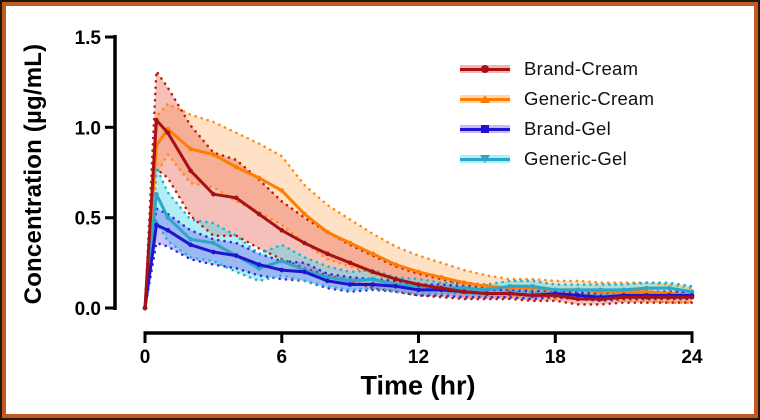 Image resolution: width=760 pixels, height=420 pixels. I want to click on x-tick-label: 6, so click(282, 357).